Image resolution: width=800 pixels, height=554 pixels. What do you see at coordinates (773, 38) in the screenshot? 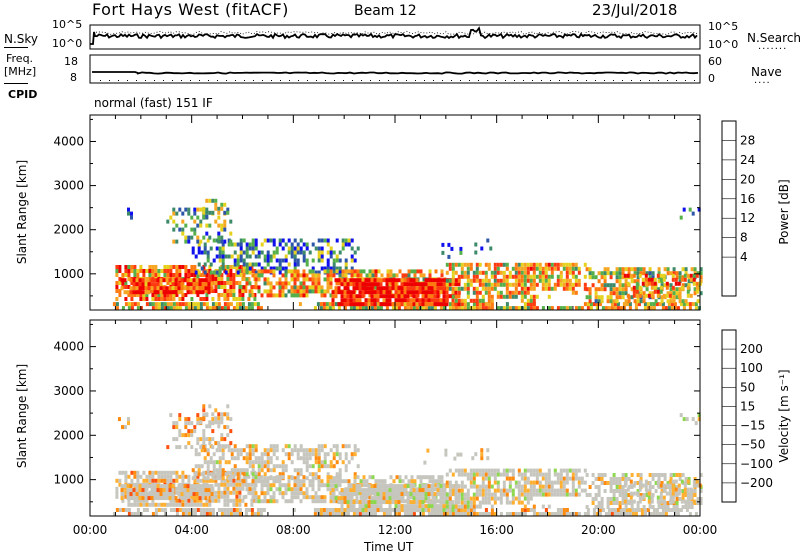
I see `nsearch-label: N.Search` at bounding box center [773, 38].